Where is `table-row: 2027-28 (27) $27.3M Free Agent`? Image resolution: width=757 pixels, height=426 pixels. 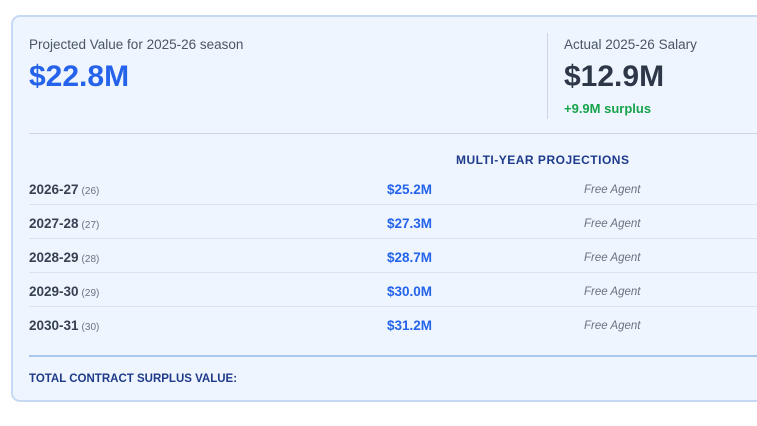 table-row: 2027-28 (27) $27.3M Free Agent is located at coordinates (393, 222).